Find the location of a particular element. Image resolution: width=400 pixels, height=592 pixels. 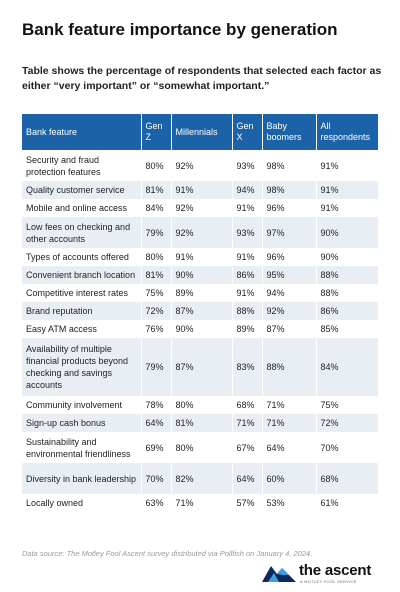

value-cell: 60% is located at coordinates (289, 478).